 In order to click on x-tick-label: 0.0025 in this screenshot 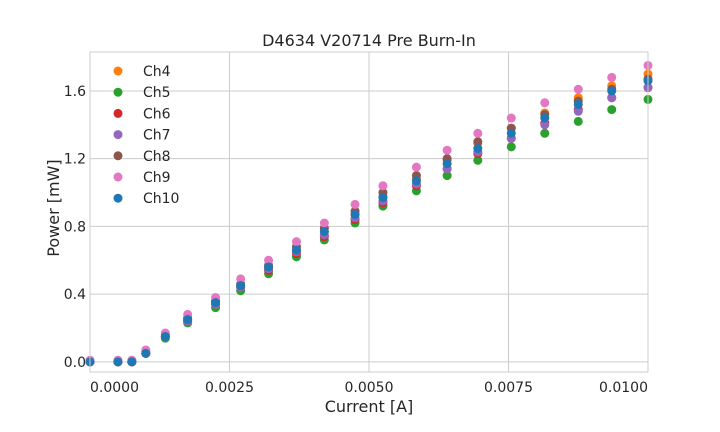, I will do `click(229, 388)`.